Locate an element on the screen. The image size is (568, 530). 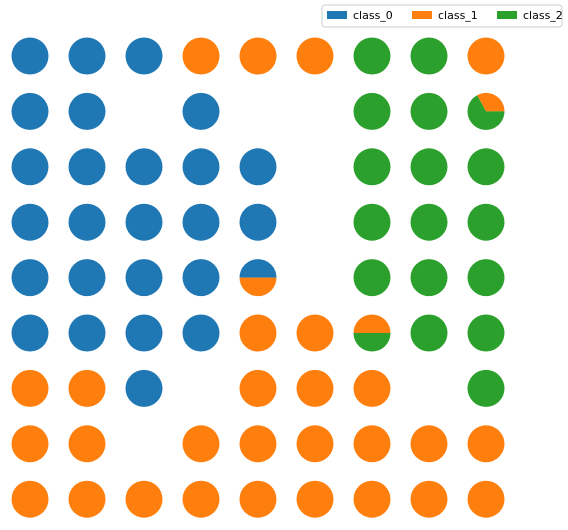
legend-box is located at coordinates (442, 16).